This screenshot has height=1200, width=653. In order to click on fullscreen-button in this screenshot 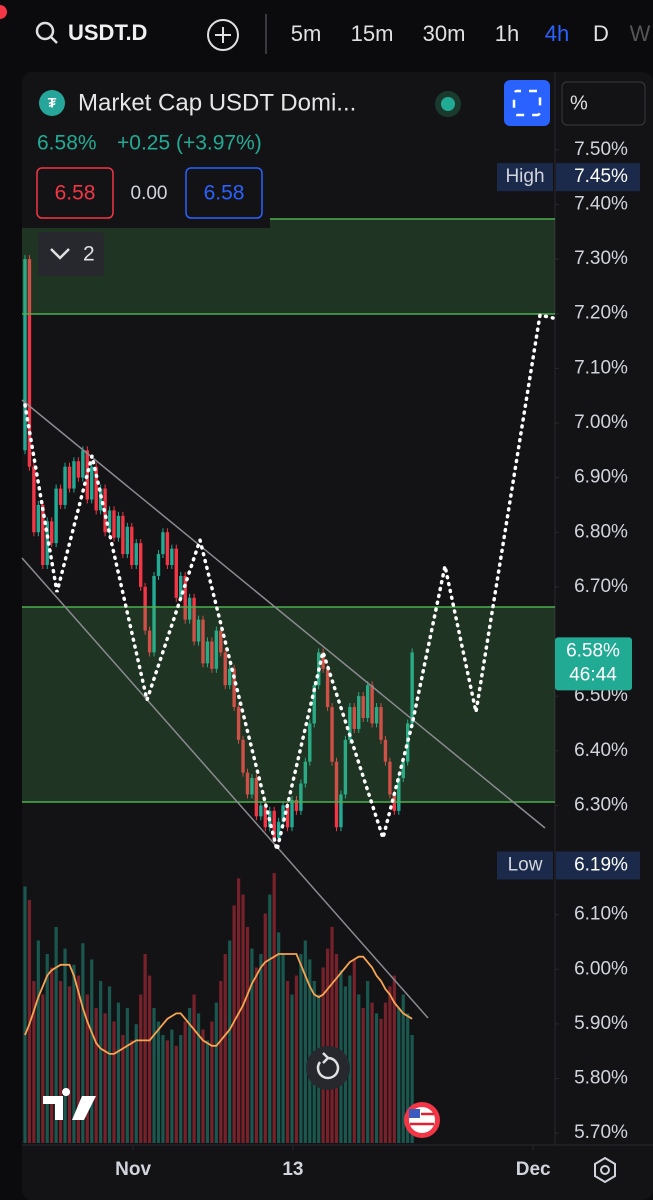, I will do `click(527, 103)`.